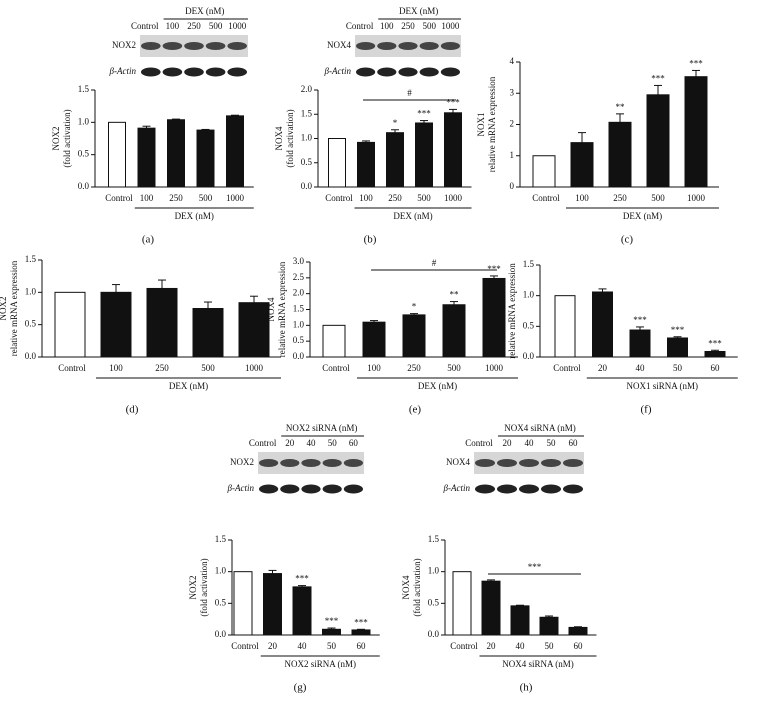  Describe the element at coordinates (696, 198) in the screenshot. I see `x-tick-label: 1000` at that location.